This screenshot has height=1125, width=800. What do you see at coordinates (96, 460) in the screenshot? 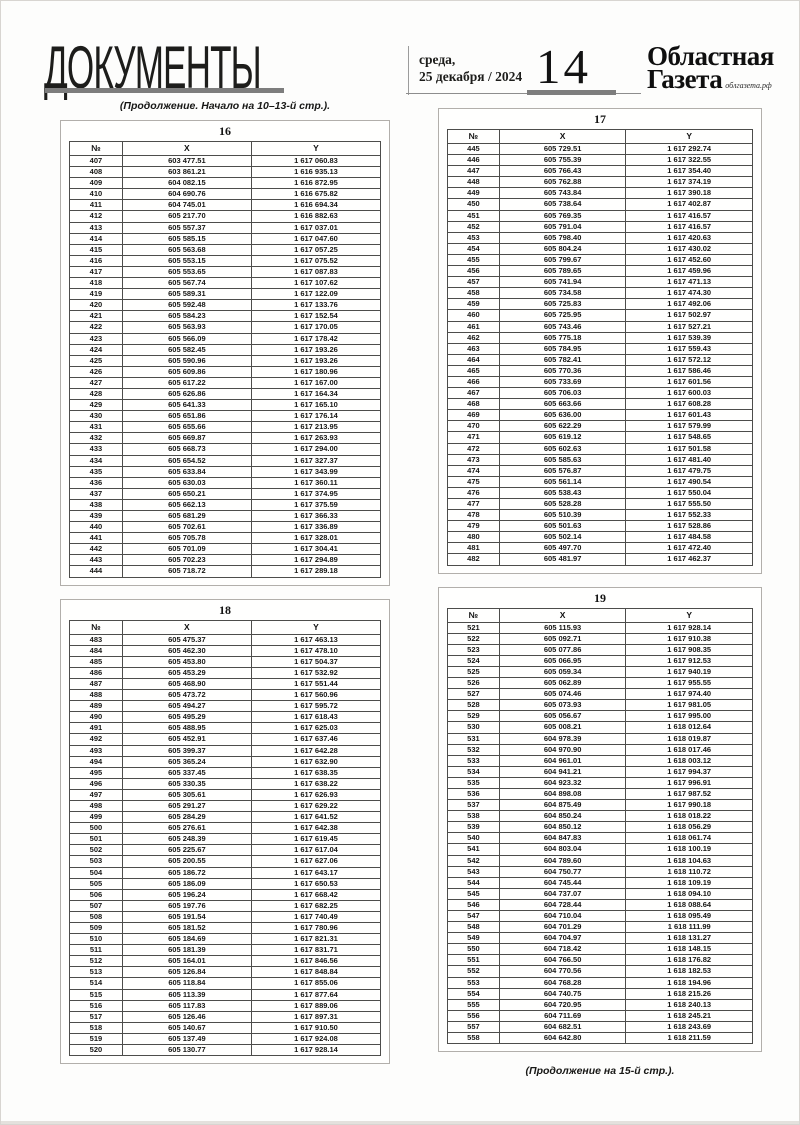
I see `cell-number: 434` at bounding box center [96, 460].